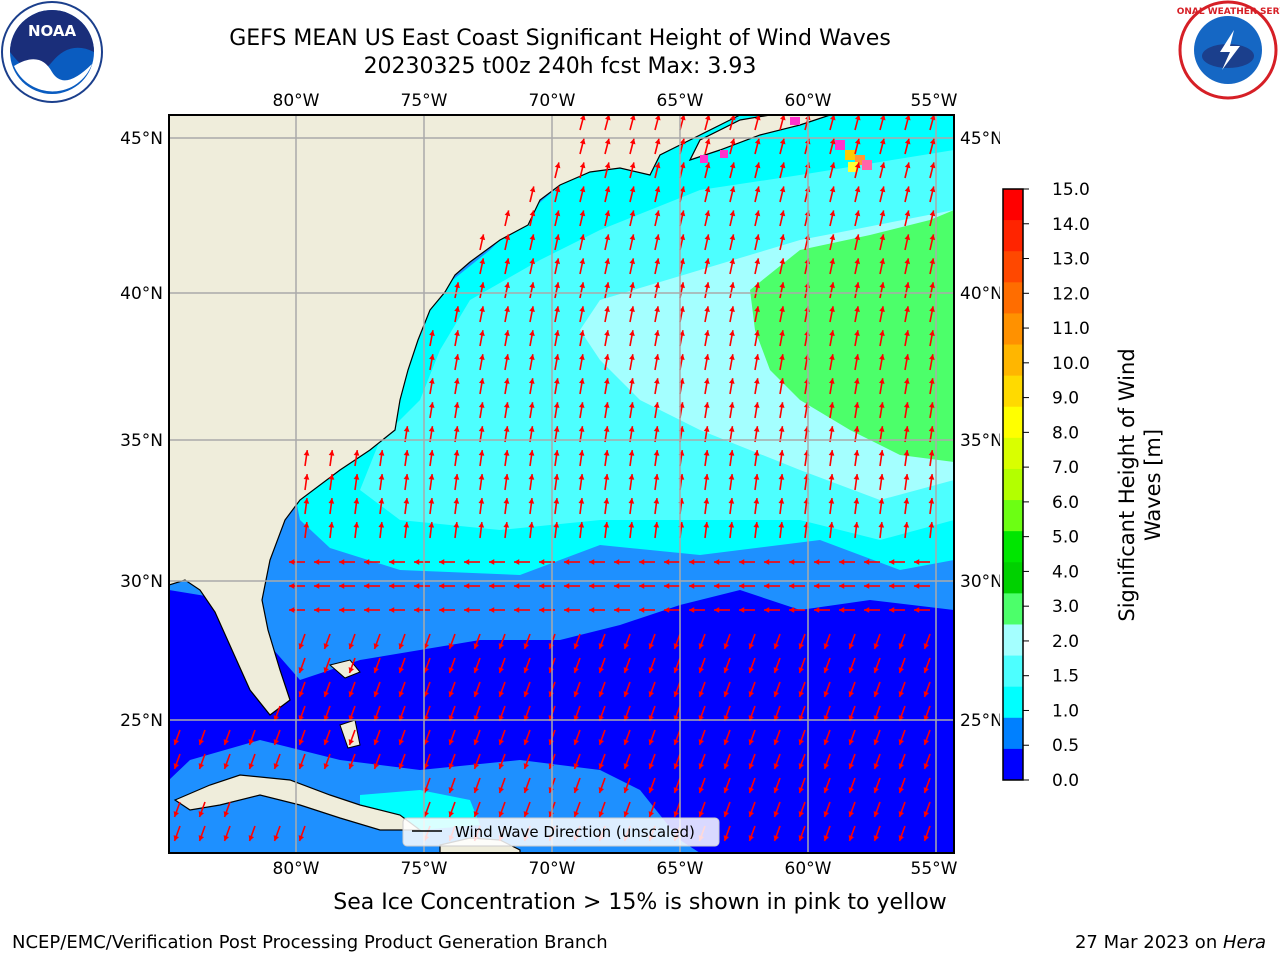 The image size is (1280, 960). What do you see at coordinates (808, 101) in the screenshot?
I see `lon-label: 60°W` at bounding box center [808, 101].